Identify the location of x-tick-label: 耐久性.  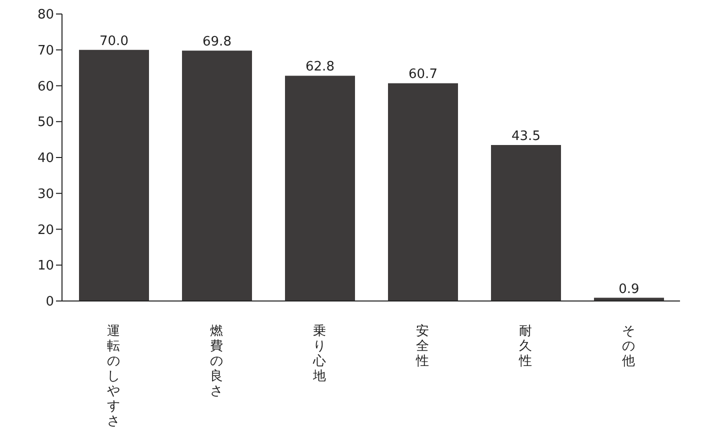
(525, 346).